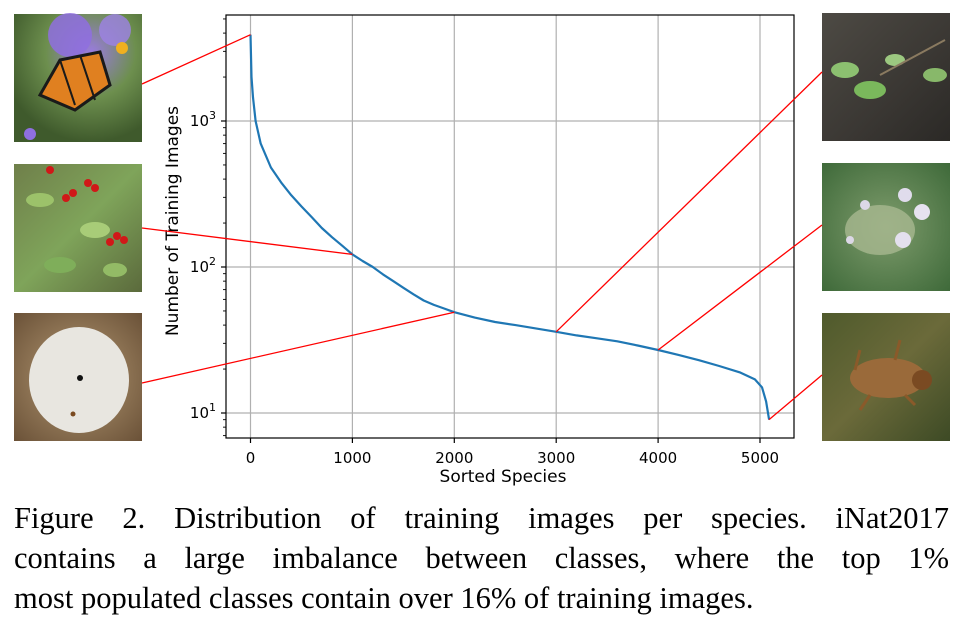  Describe the element at coordinates (503, 477) in the screenshot. I see `x-axis-label: Sorted Species` at that location.